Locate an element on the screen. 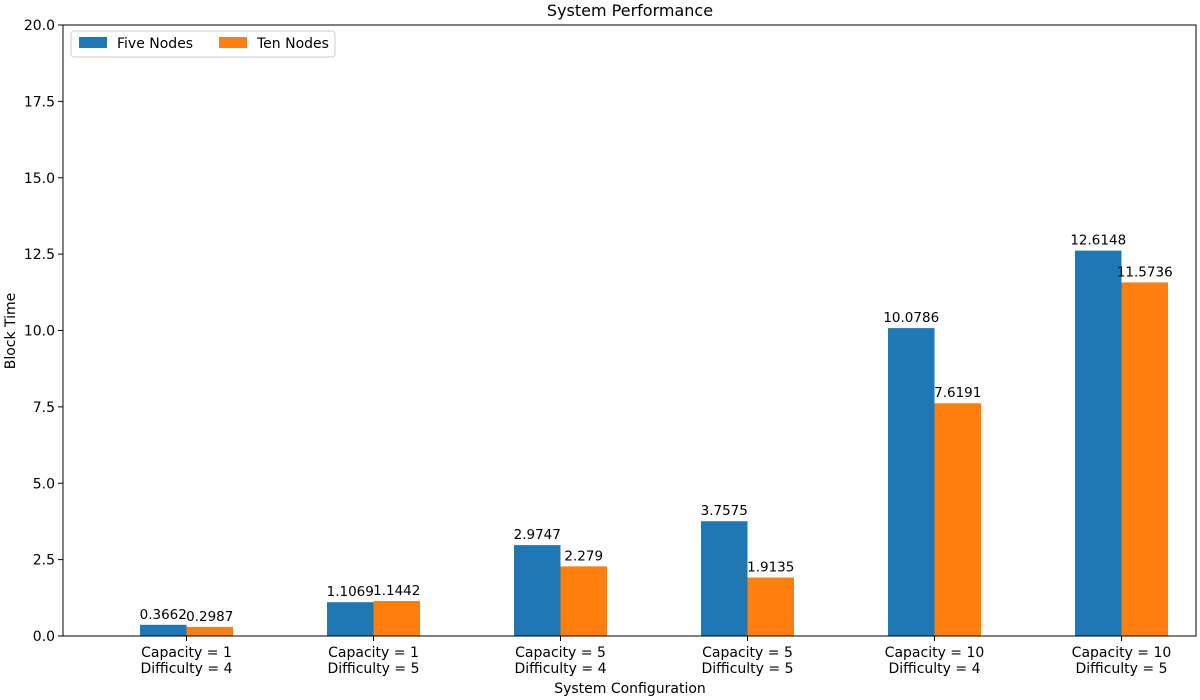 This screenshot has height=700, width=1200. data-label: 1.9135 is located at coordinates (770, 568).